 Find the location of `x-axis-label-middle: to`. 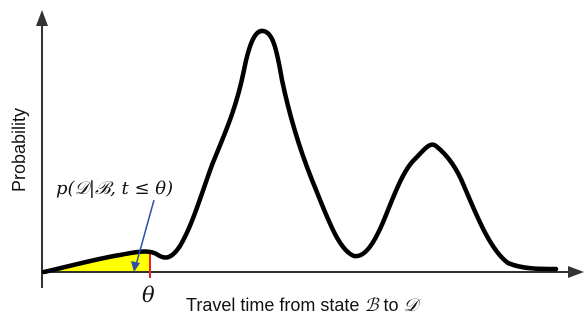

x-axis-label-middle: to is located at coordinates (391, 305).